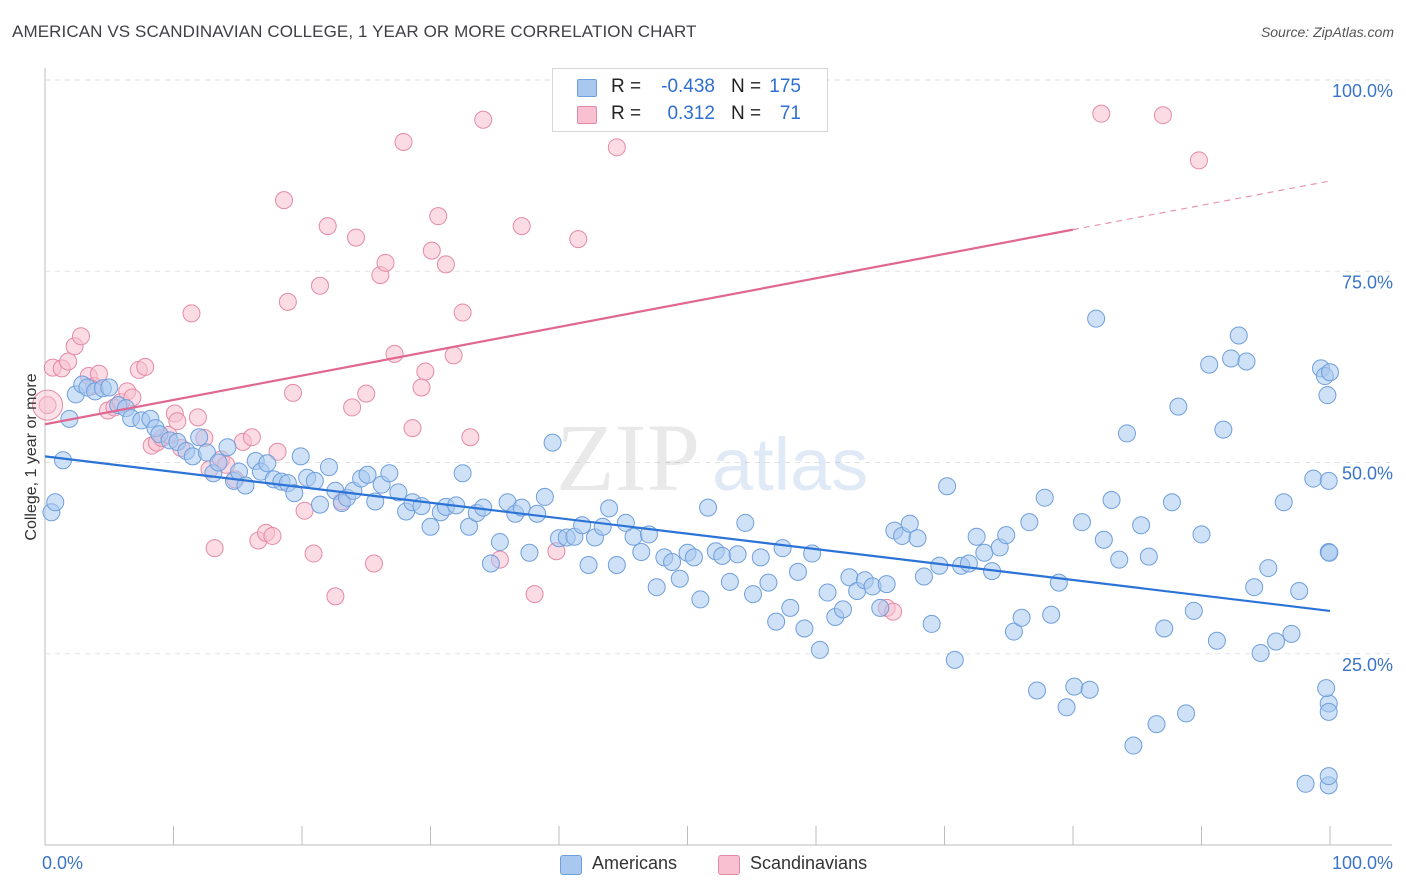 This screenshot has height=892, width=1406. I want to click on y-tick-label: 75.0%, so click(1367, 282).